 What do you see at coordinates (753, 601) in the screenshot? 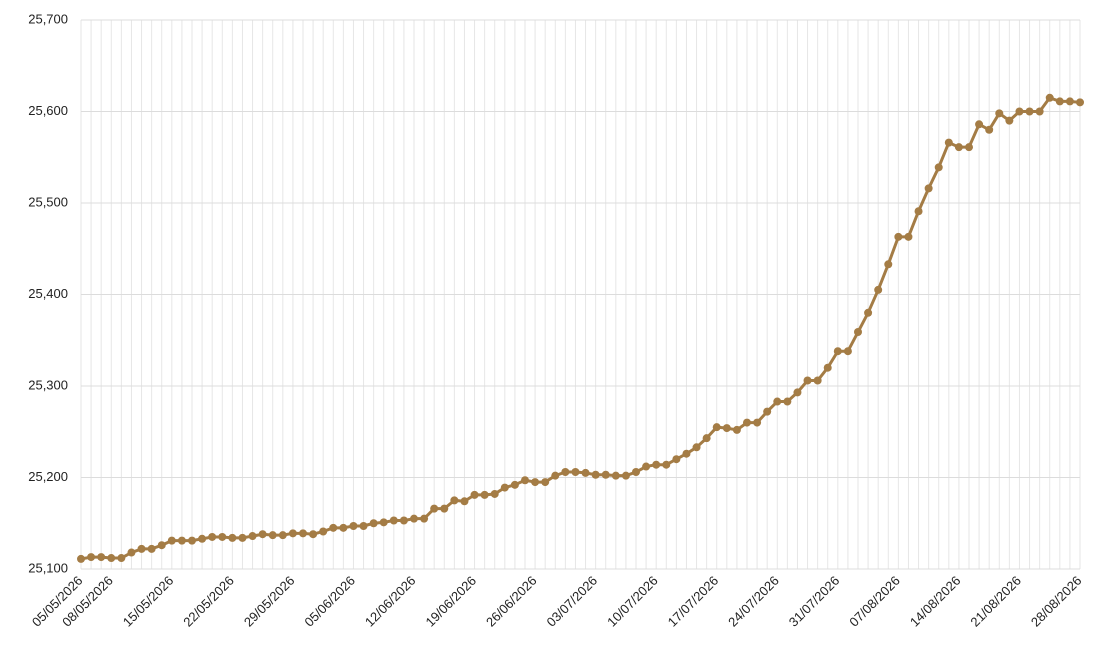
I see `x-tick-label: 24/07/2026` at bounding box center [753, 601].